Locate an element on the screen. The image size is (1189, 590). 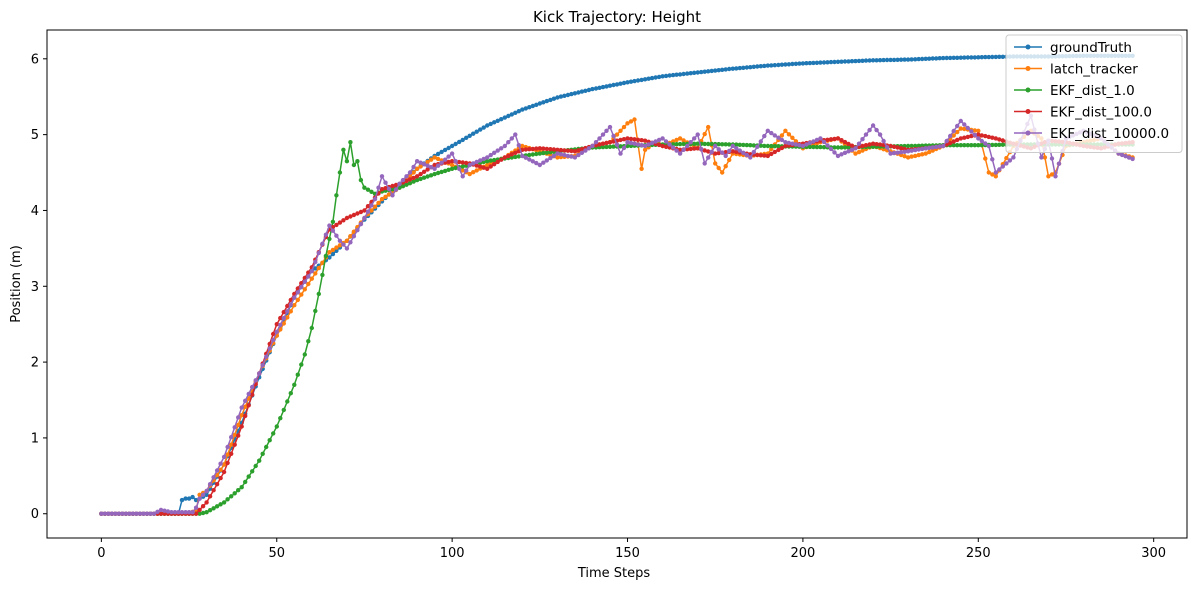
legend-label: EKF_dist_1.0 is located at coordinates (1092, 91).